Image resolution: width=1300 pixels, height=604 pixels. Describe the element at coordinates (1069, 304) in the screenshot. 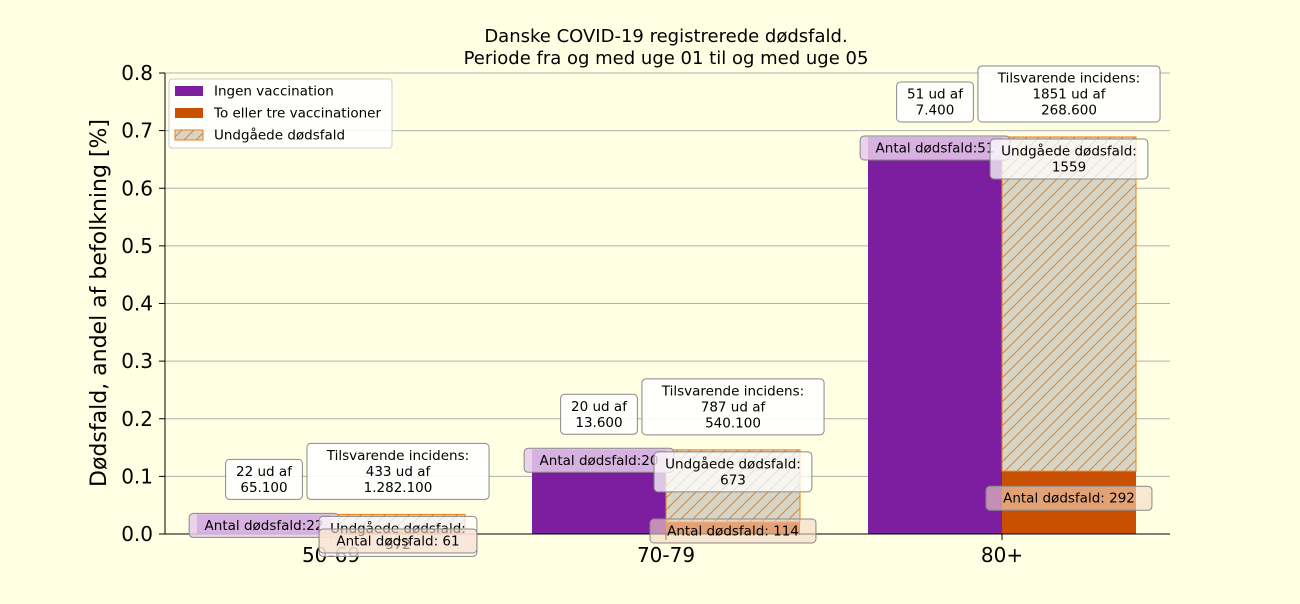

I see `bar-undgaaede-doedsfald` at that location.